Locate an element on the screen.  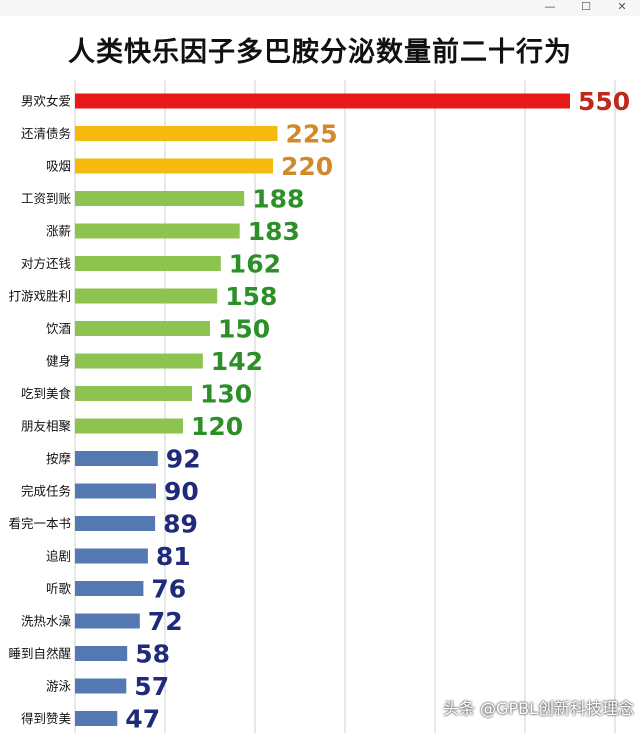
category-label: 男欢女爱 is located at coordinates (46, 101).